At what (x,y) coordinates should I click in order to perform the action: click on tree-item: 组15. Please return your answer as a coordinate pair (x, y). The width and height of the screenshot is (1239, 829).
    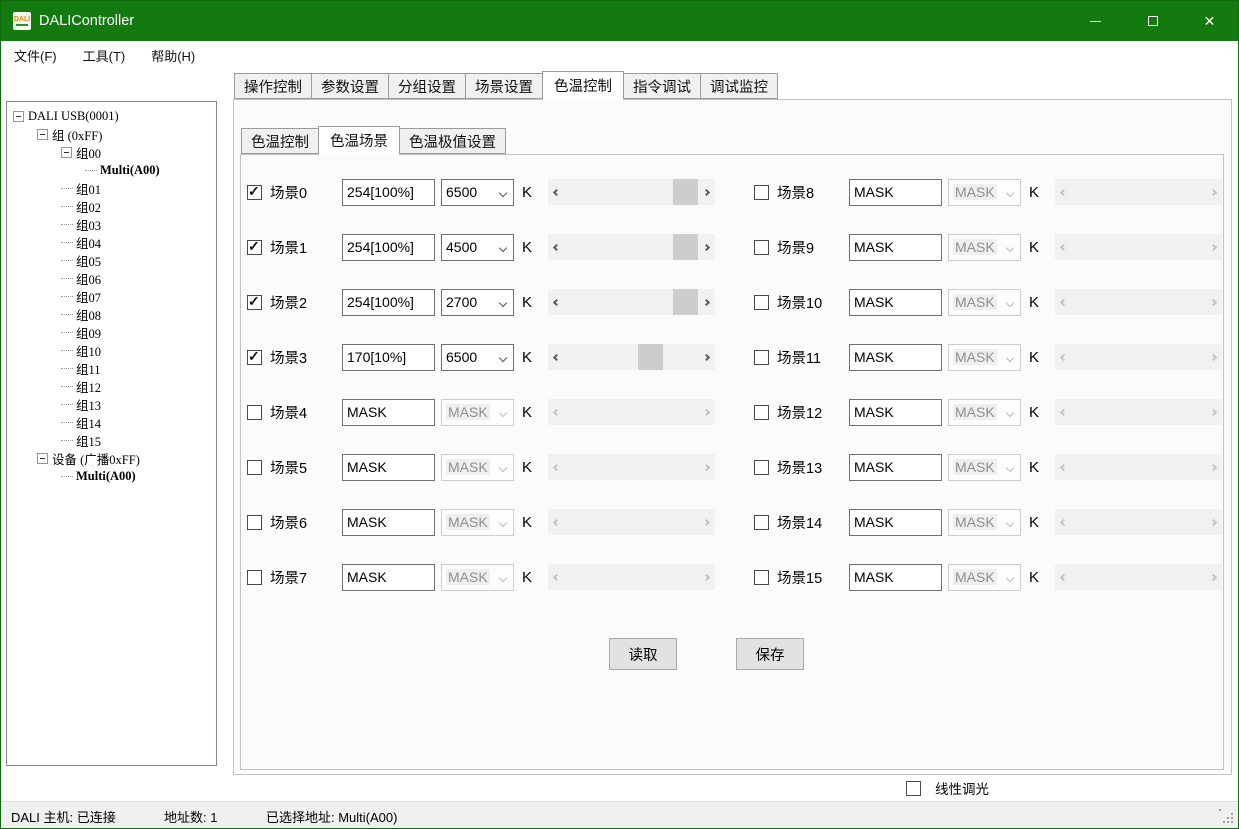
    Looking at the image, I should click on (111, 440).